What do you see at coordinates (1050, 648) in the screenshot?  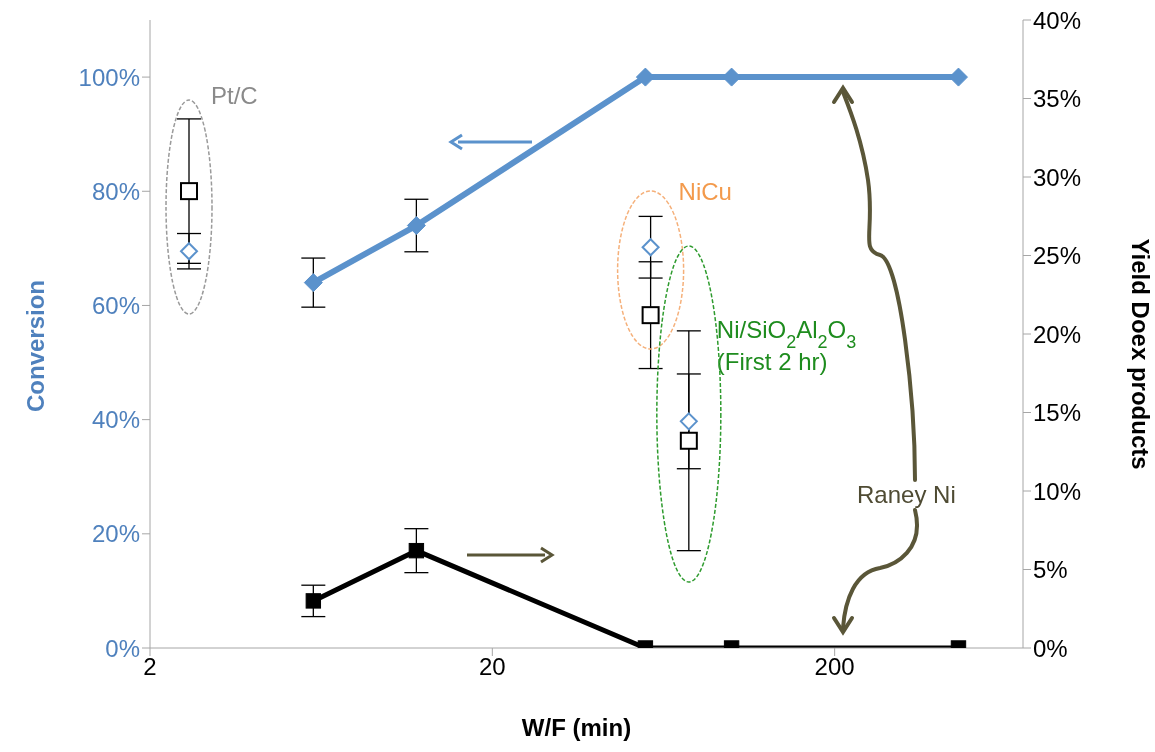 I see `y2-tick-label: 0%` at bounding box center [1050, 648].